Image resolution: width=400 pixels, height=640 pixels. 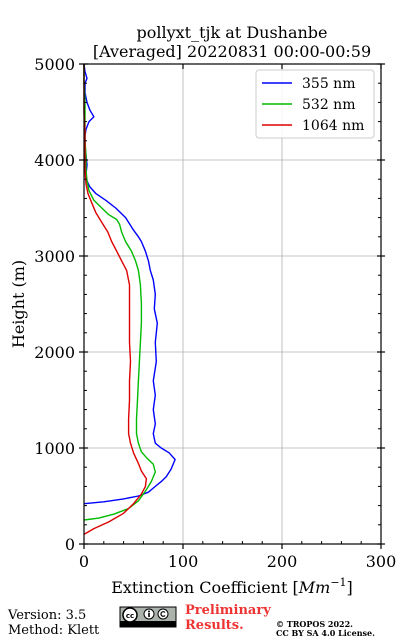 What do you see at coordinates (232, 51) in the screenshot?
I see `chart-title-line2: [Averaged] 20220831 00:00-00:59` at bounding box center [232, 51].